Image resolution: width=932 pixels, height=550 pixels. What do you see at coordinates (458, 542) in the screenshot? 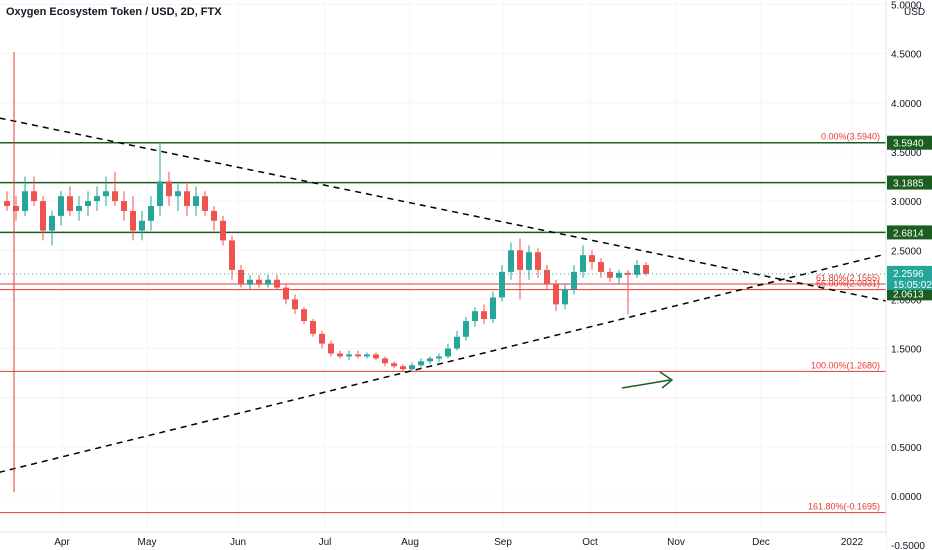
I see `time-axis-ticks: Apr May Jun Jul Aug Sep Oct Nov Dec 2022` at bounding box center [458, 542].